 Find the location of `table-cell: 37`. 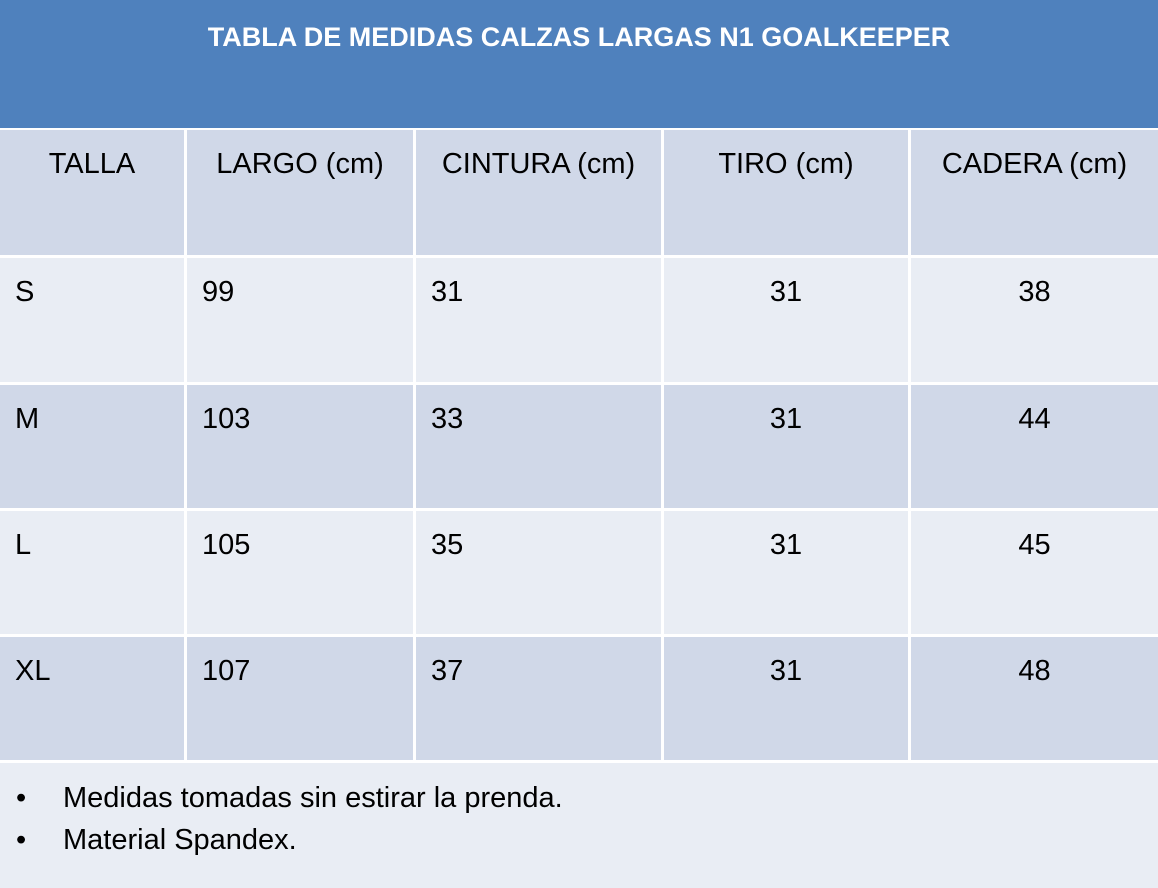

table-cell: 37 is located at coordinates (538, 698).